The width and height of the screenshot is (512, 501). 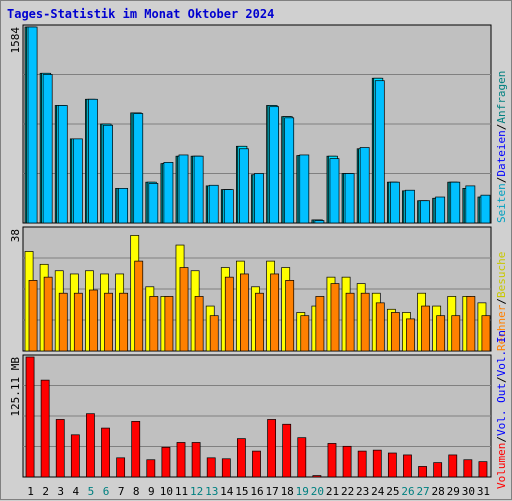 I want to click on chart-title: Tages-Statistik im Monat Oktober 2024, so click(x=141, y=14).